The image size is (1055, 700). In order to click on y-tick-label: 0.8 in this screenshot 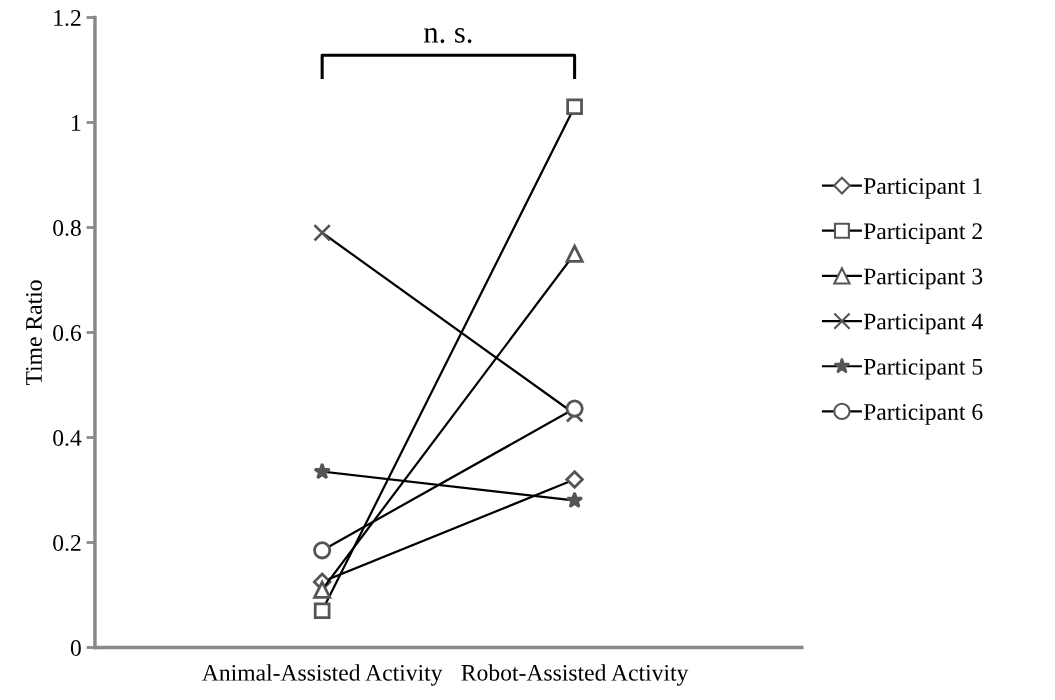, I will do `click(67, 228)`.